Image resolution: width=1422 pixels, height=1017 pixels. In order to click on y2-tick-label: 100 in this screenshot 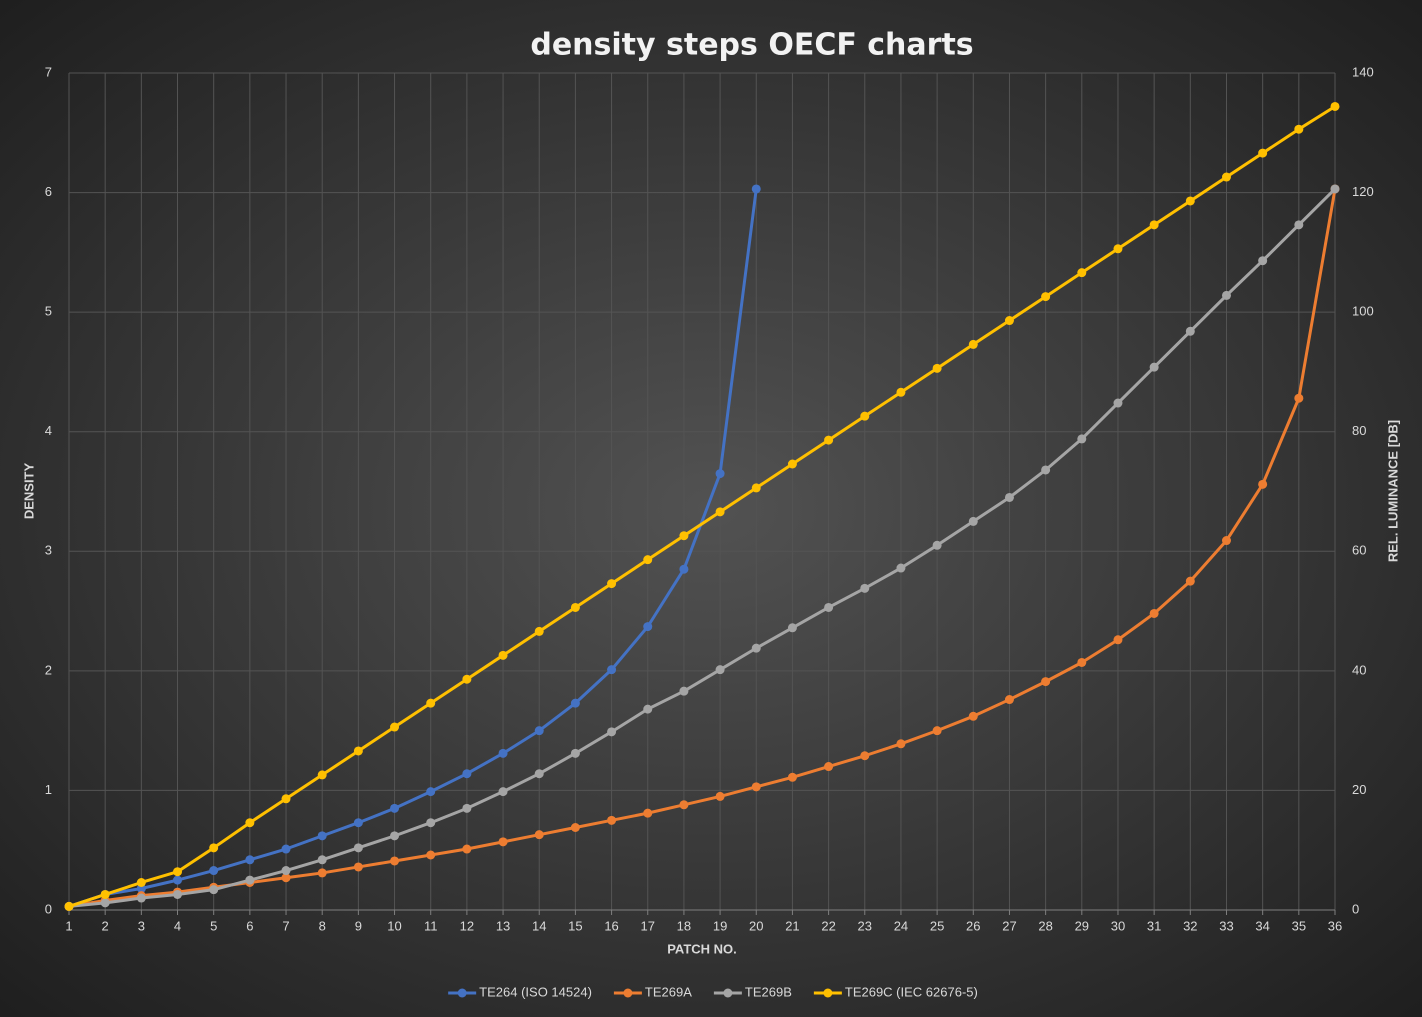, I will do `click(1363, 311)`.